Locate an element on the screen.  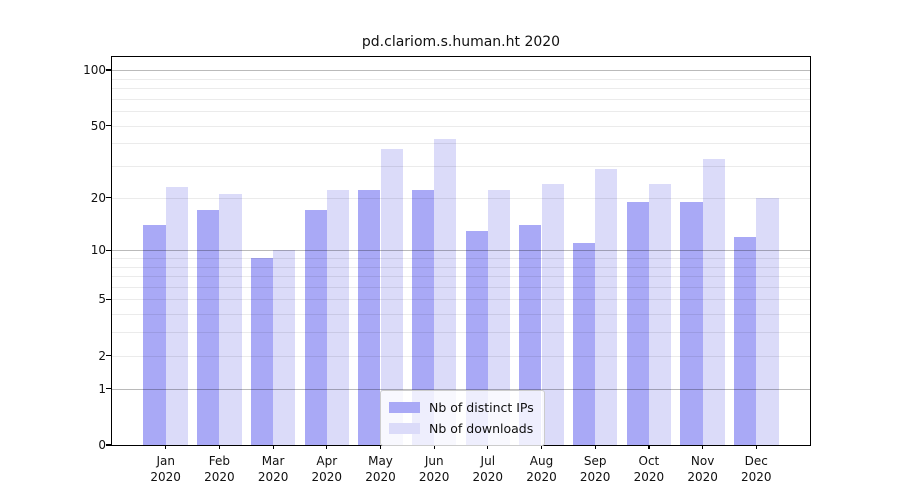
x-tick-label-aug: Aug 2020 is located at coordinates (541, 469).